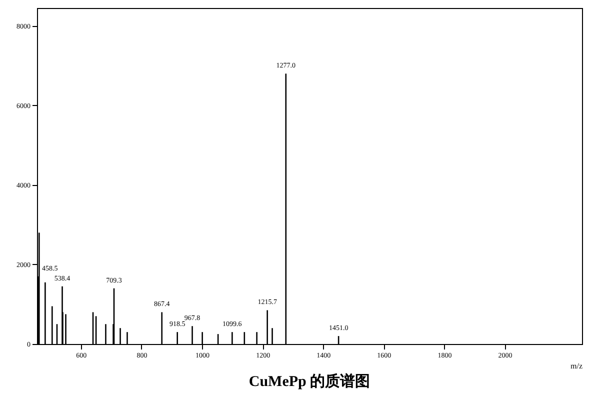 Image resolution: width=596 pixels, height=393 pixels. What do you see at coordinates (309, 381) in the screenshot?
I see `text: CuMePp 的质谱图` at bounding box center [309, 381].